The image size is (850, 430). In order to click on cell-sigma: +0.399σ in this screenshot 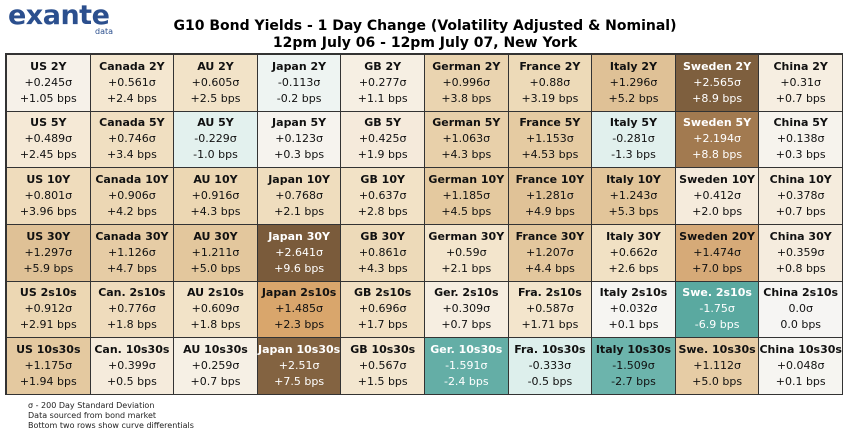, I will do `click(132, 366)`.